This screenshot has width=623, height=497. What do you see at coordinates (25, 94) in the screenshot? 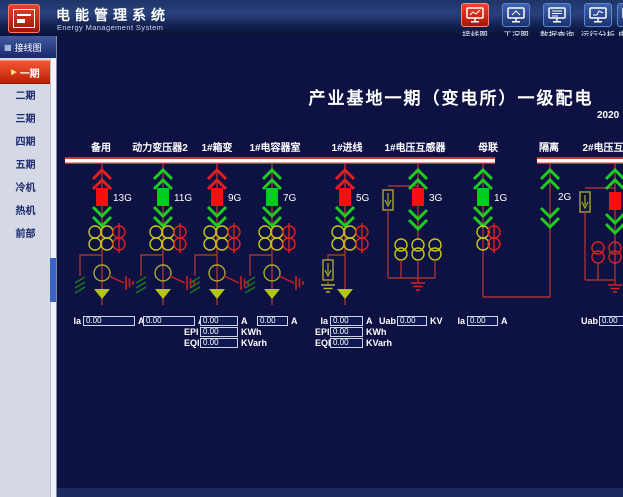
I see `sidebar-item-phase2: 二期` at bounding box center [25, 94].